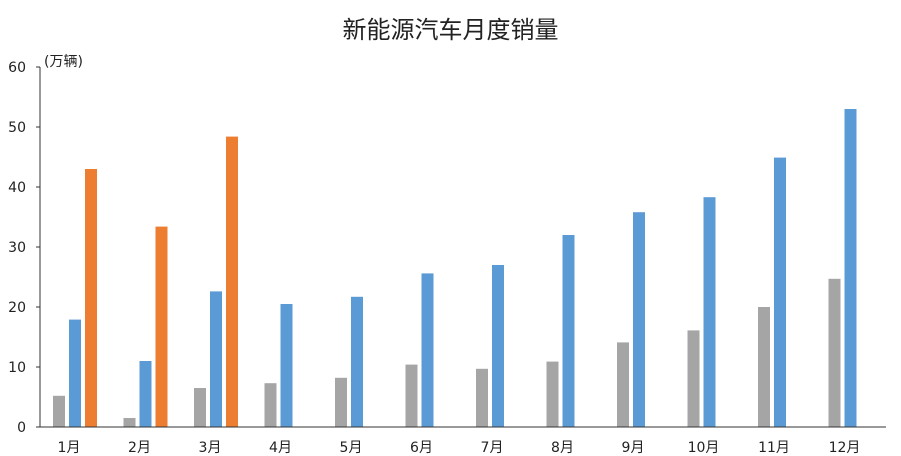 The width and height of the screenshot is (901, 456). What do you see at coordinates (139, 448) in the screenshot?
I see `x-tick-label-2: 2月` at bounding box center [139, 448].